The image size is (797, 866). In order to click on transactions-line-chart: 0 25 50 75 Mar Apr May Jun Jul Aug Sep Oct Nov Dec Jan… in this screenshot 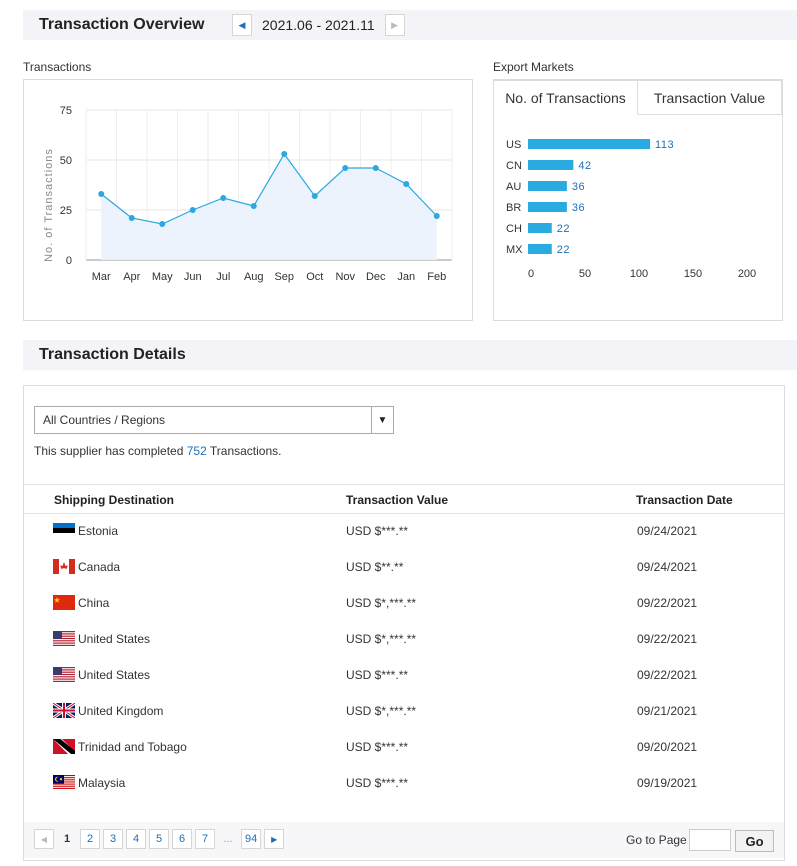, I will do `click(248, 194)`.